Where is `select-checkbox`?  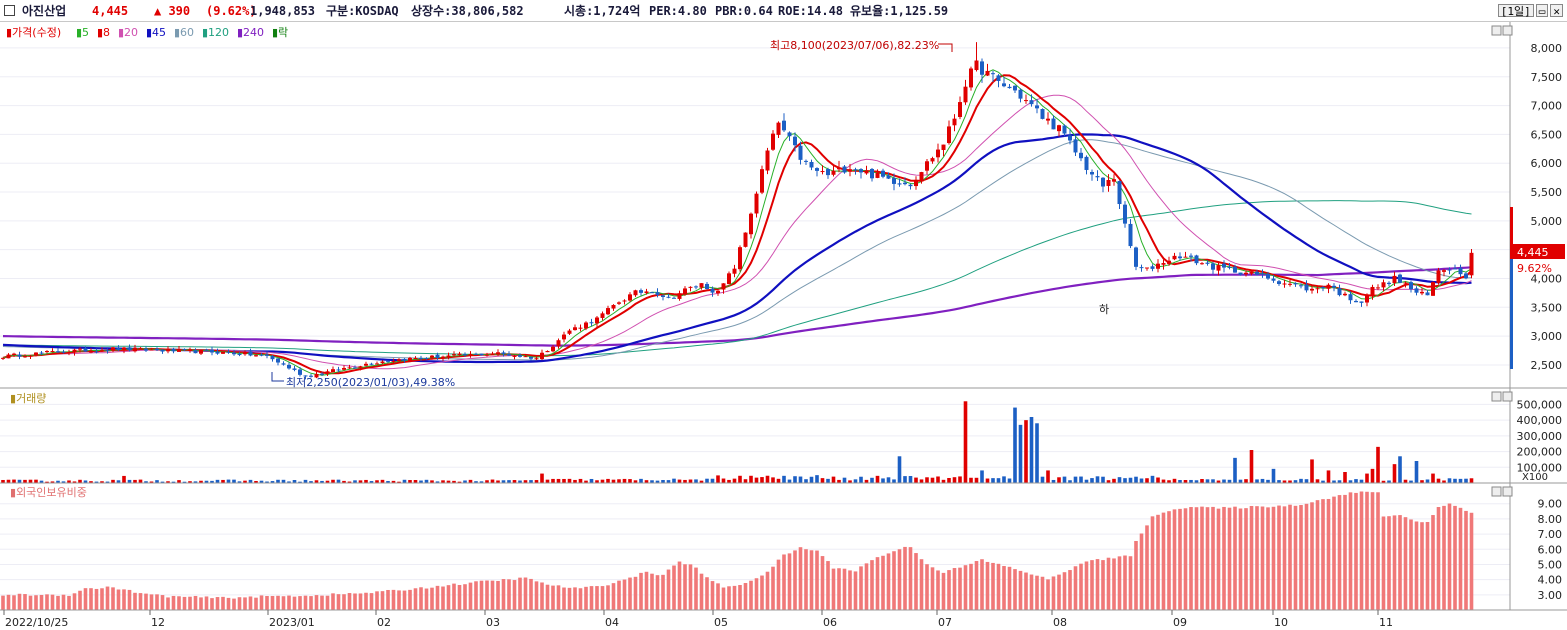 select-checkbox is located at coordinates (9, 10).